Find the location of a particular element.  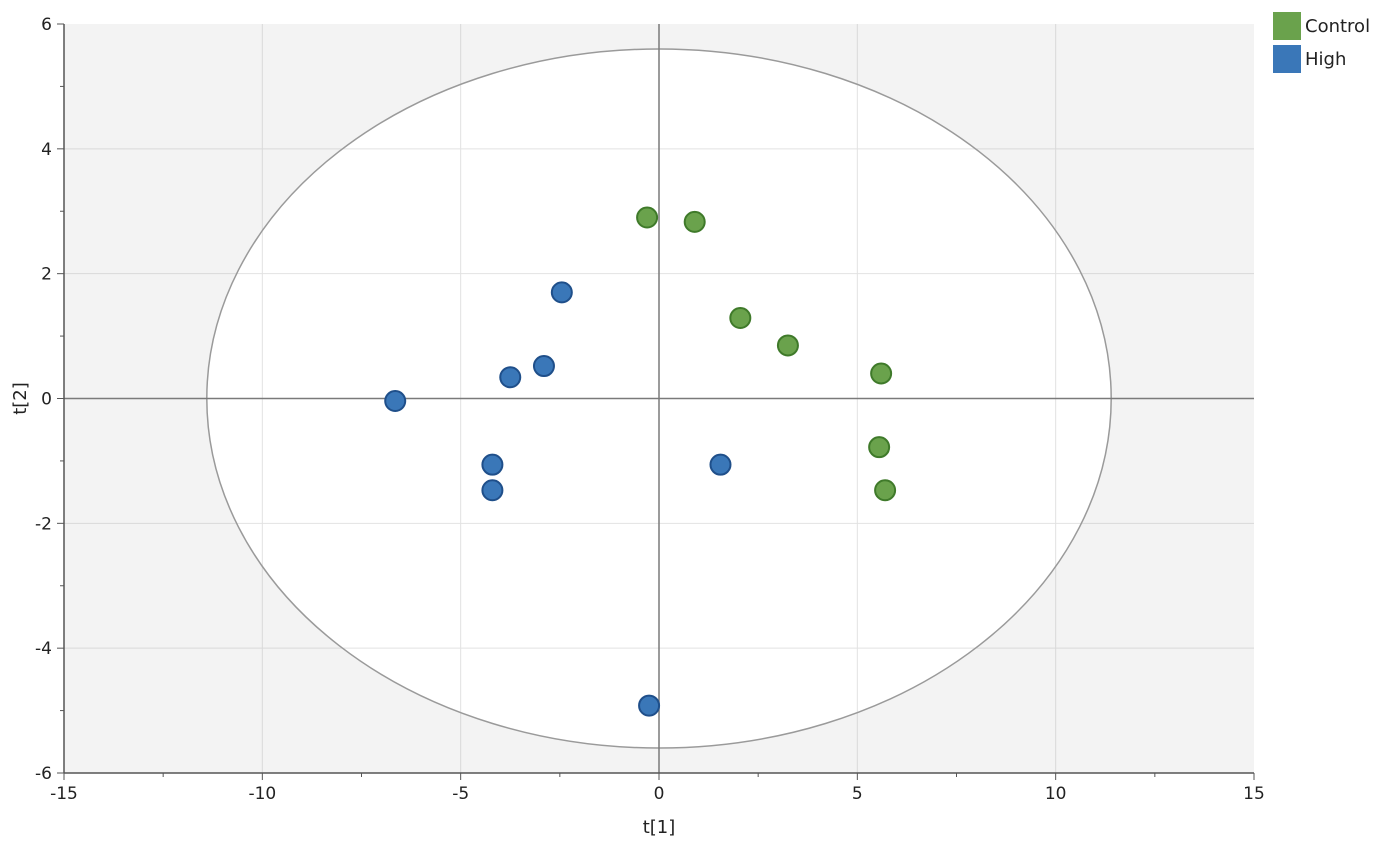

y-tick-label: 0 is located at coordinates (46, 400).